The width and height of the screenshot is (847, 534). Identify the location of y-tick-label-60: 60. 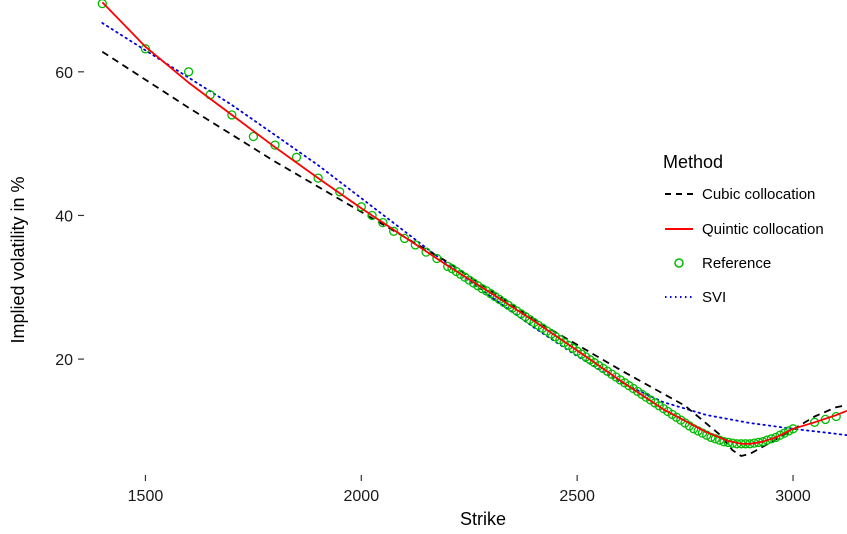
(64, 73).